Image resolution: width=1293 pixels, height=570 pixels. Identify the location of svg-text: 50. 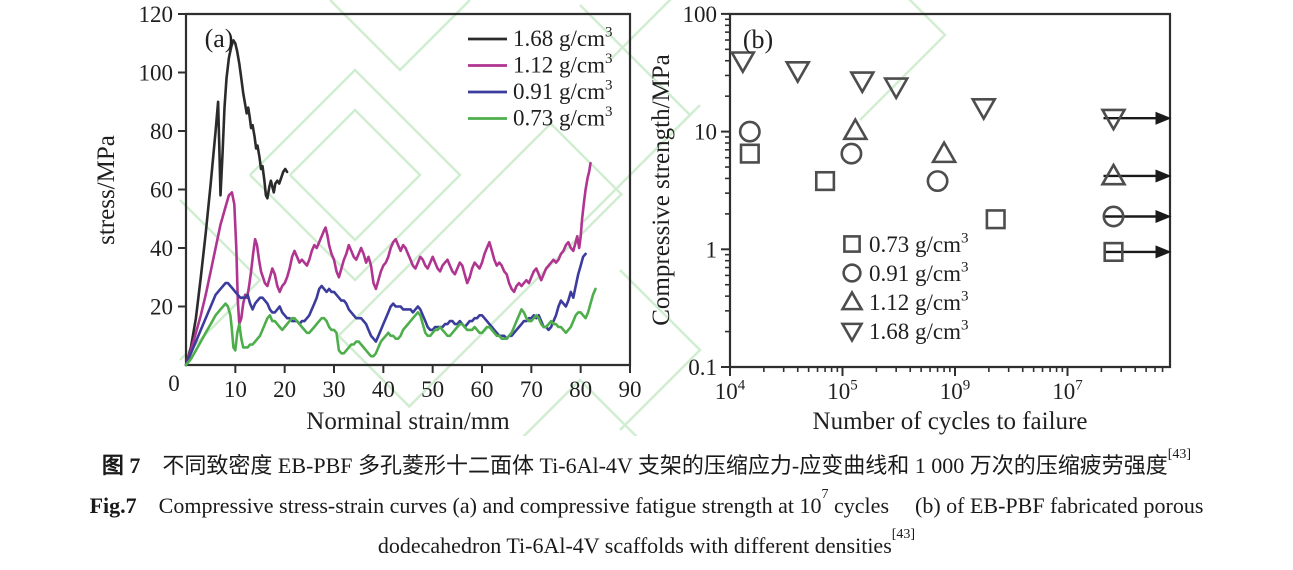
(432, 389).